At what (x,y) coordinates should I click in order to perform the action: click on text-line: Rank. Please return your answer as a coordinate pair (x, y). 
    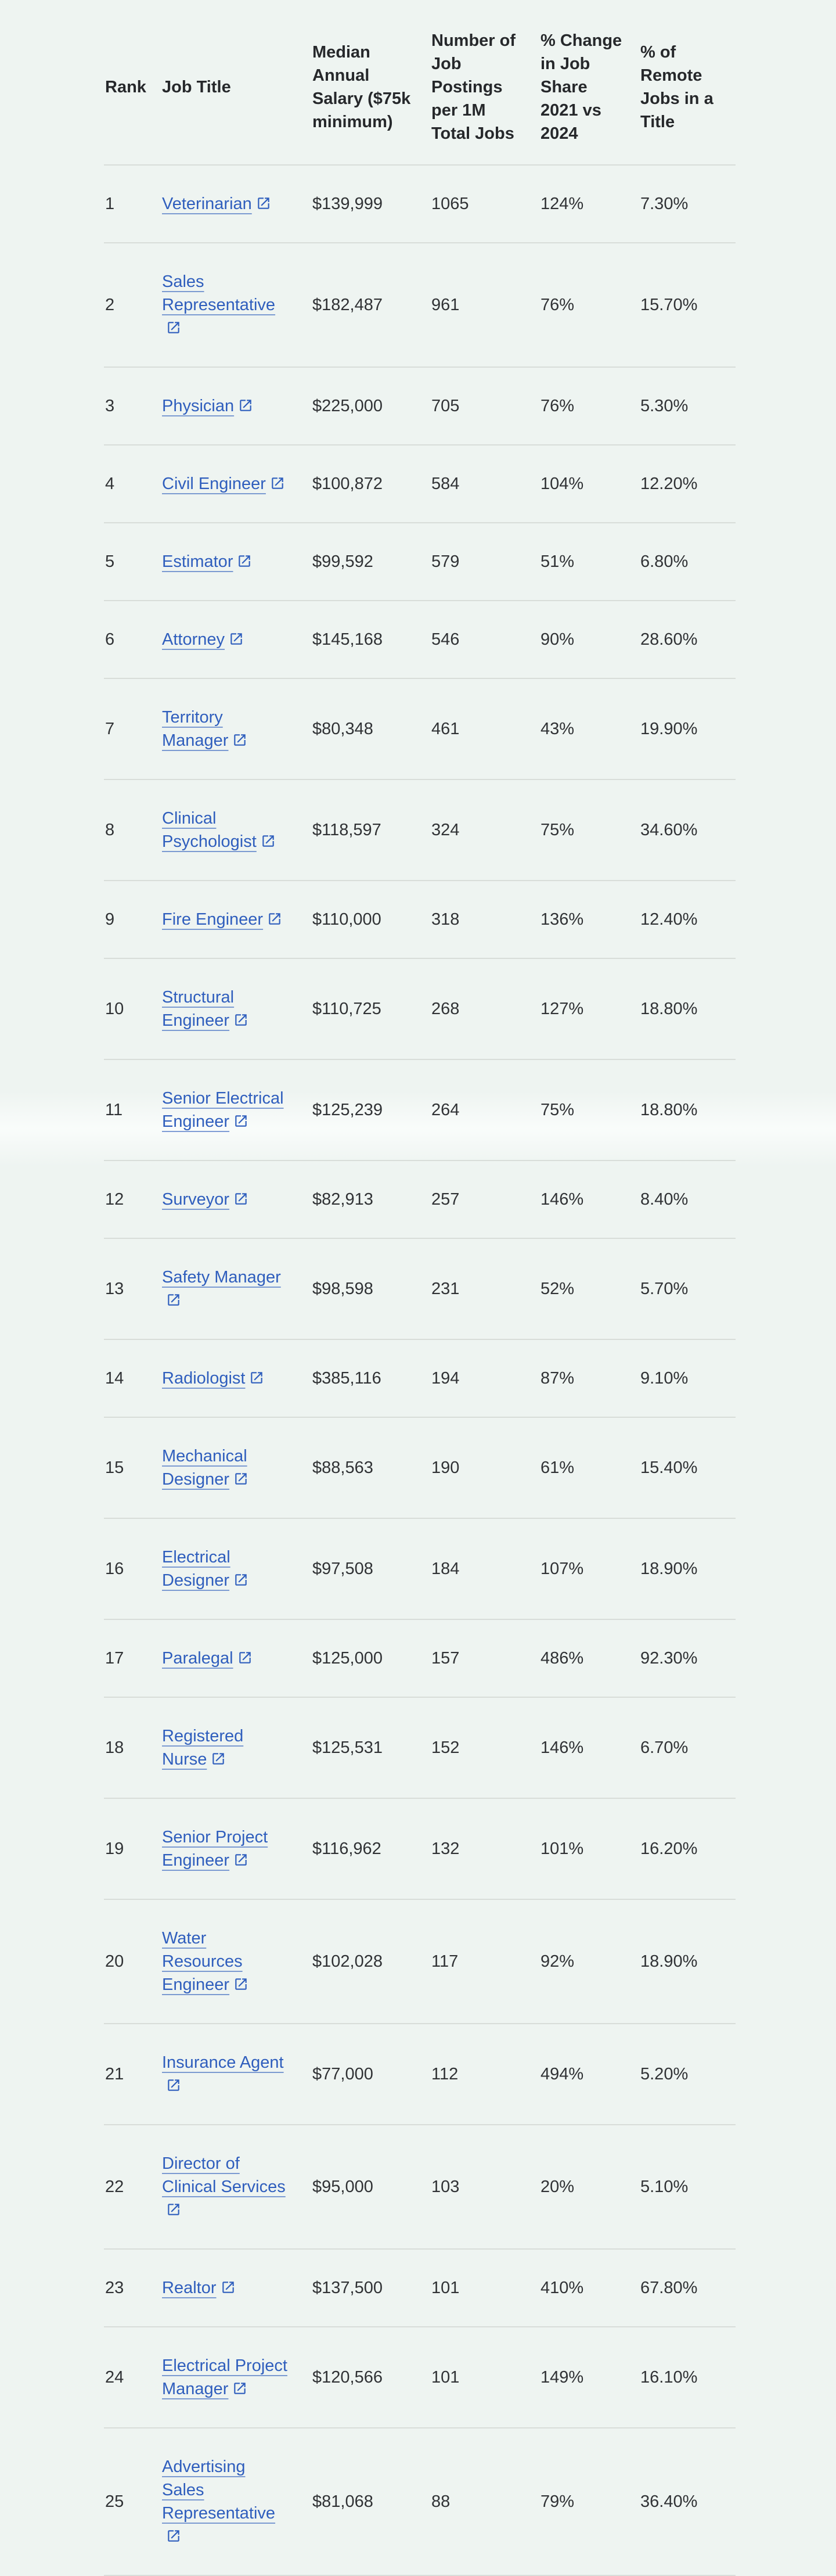
    Looking at the image, I should click on (126, 87).